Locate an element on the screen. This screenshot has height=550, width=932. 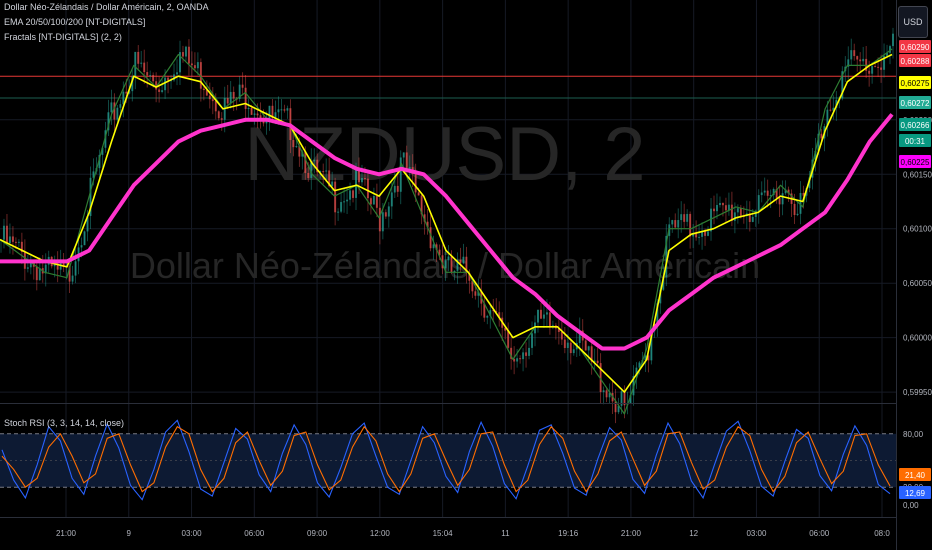
stoch-d-line is located at coordinates (446, 459).